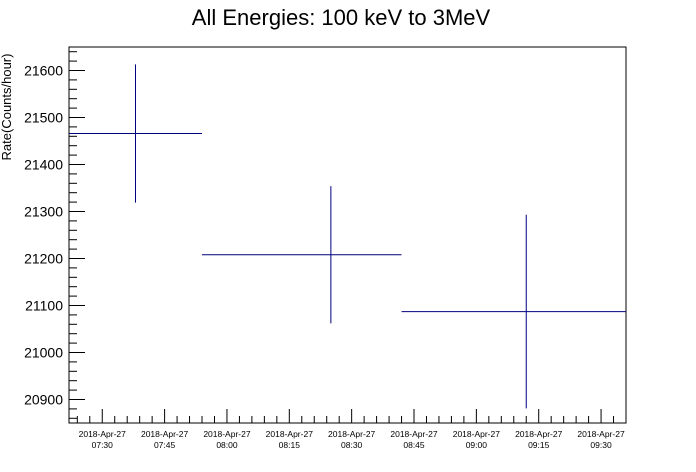 Image resolution: width=696 pixels, height=472 pixels. Describe the element at coordinates (227, 445) in the screenshot. I see `x-tick-label-time: 08:00` at that location.